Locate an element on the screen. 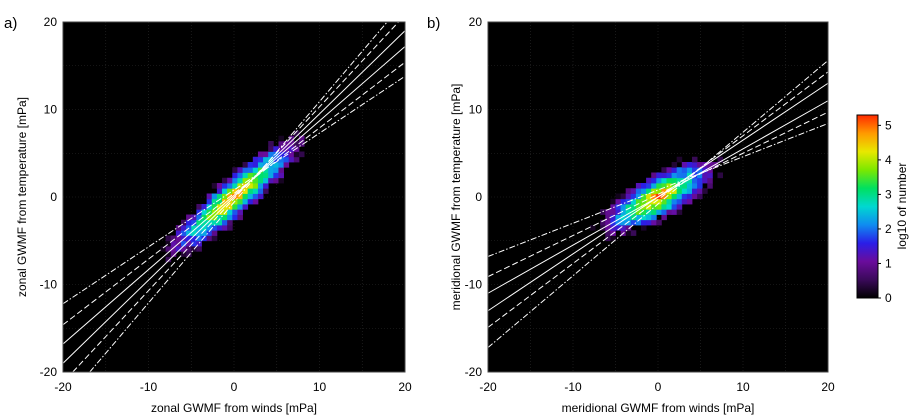  fit-line-dashdot is located at coordinates (658, 190).